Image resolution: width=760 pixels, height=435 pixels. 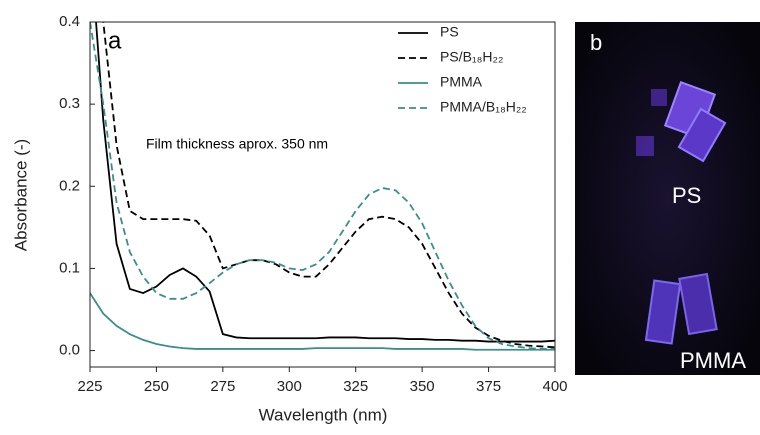 What do you see at coordinates (483, 107) in the screenshot?
I see `legend-label: PMMA/B₁₈H₂₂` at bounding box center [483, 107].